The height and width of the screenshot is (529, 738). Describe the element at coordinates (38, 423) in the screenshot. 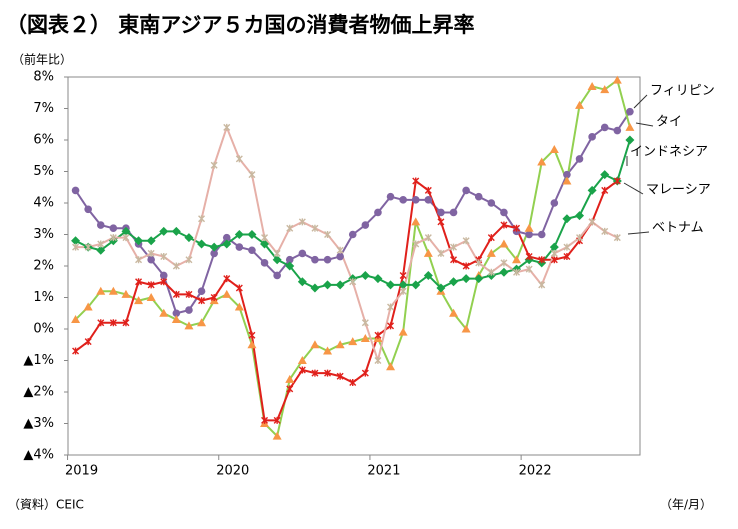

I see `y-tick-label: ▲3%` at that location.